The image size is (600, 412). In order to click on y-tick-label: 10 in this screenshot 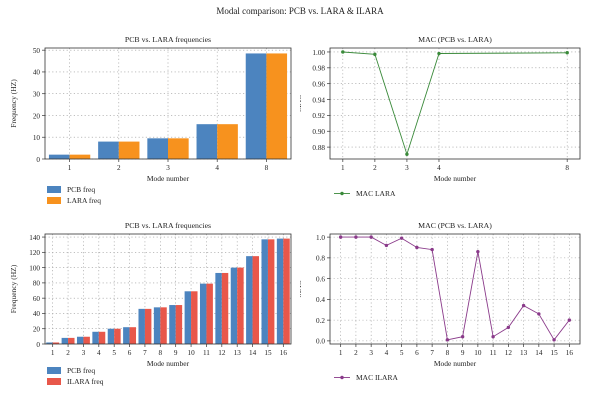, I will do `click(37, 138)`.